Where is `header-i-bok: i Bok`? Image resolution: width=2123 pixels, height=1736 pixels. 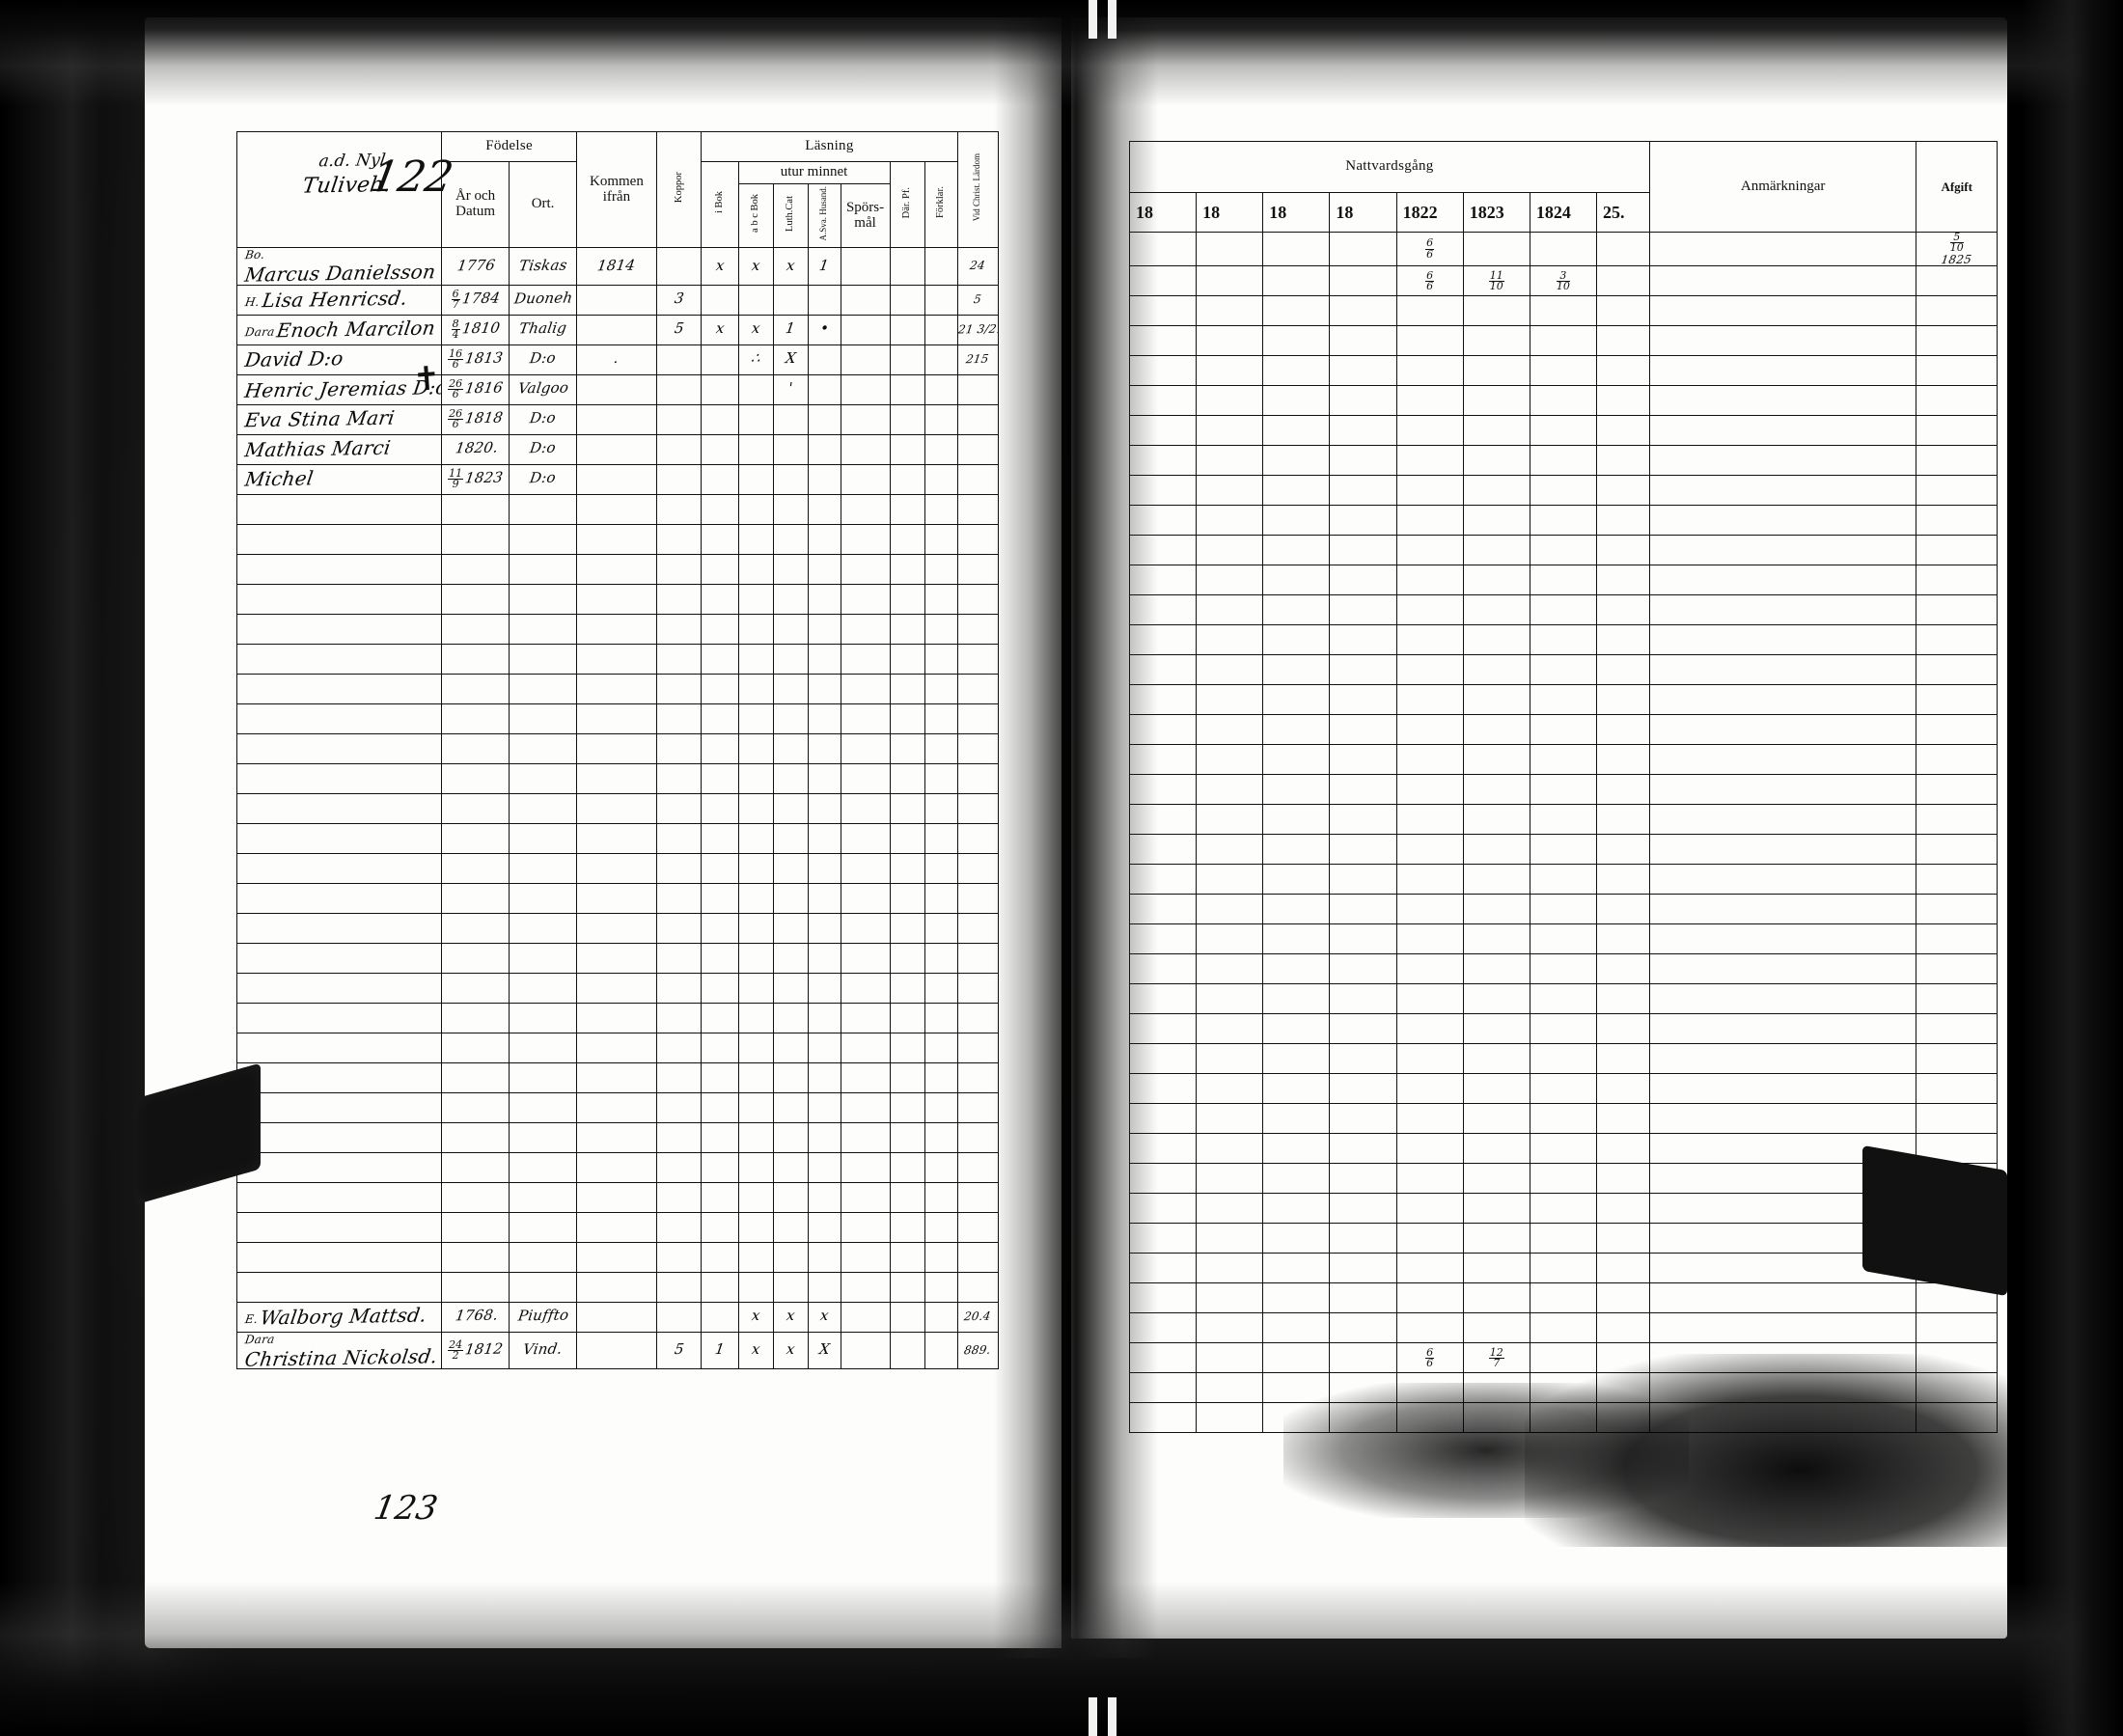 header-i-bok: i Bok is located at coordinates (720, 205).